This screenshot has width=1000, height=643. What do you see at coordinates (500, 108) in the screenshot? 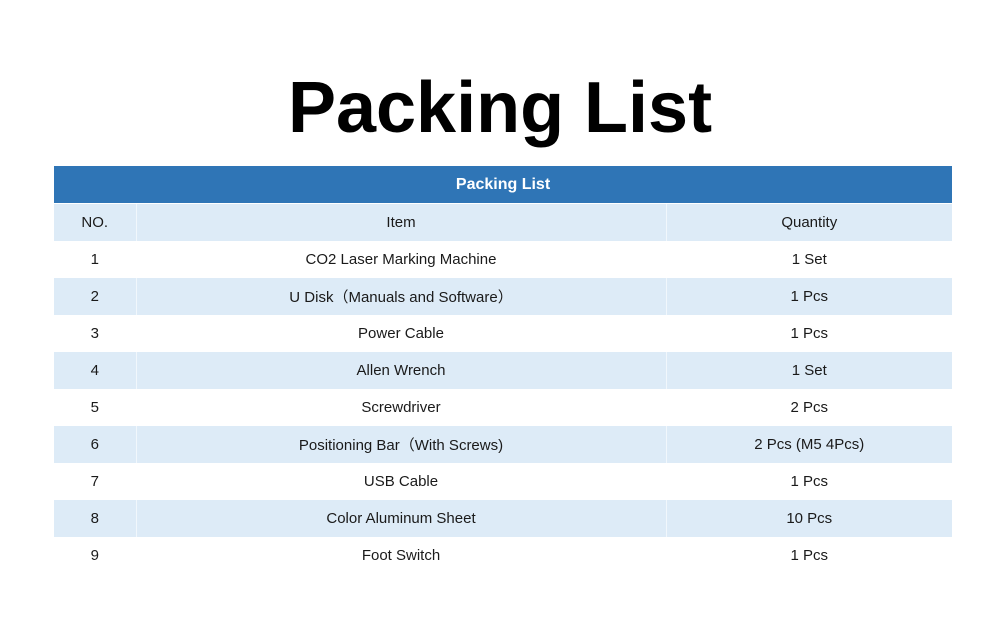
I see `page-title: Packing List` at bounding box center [500, 108].